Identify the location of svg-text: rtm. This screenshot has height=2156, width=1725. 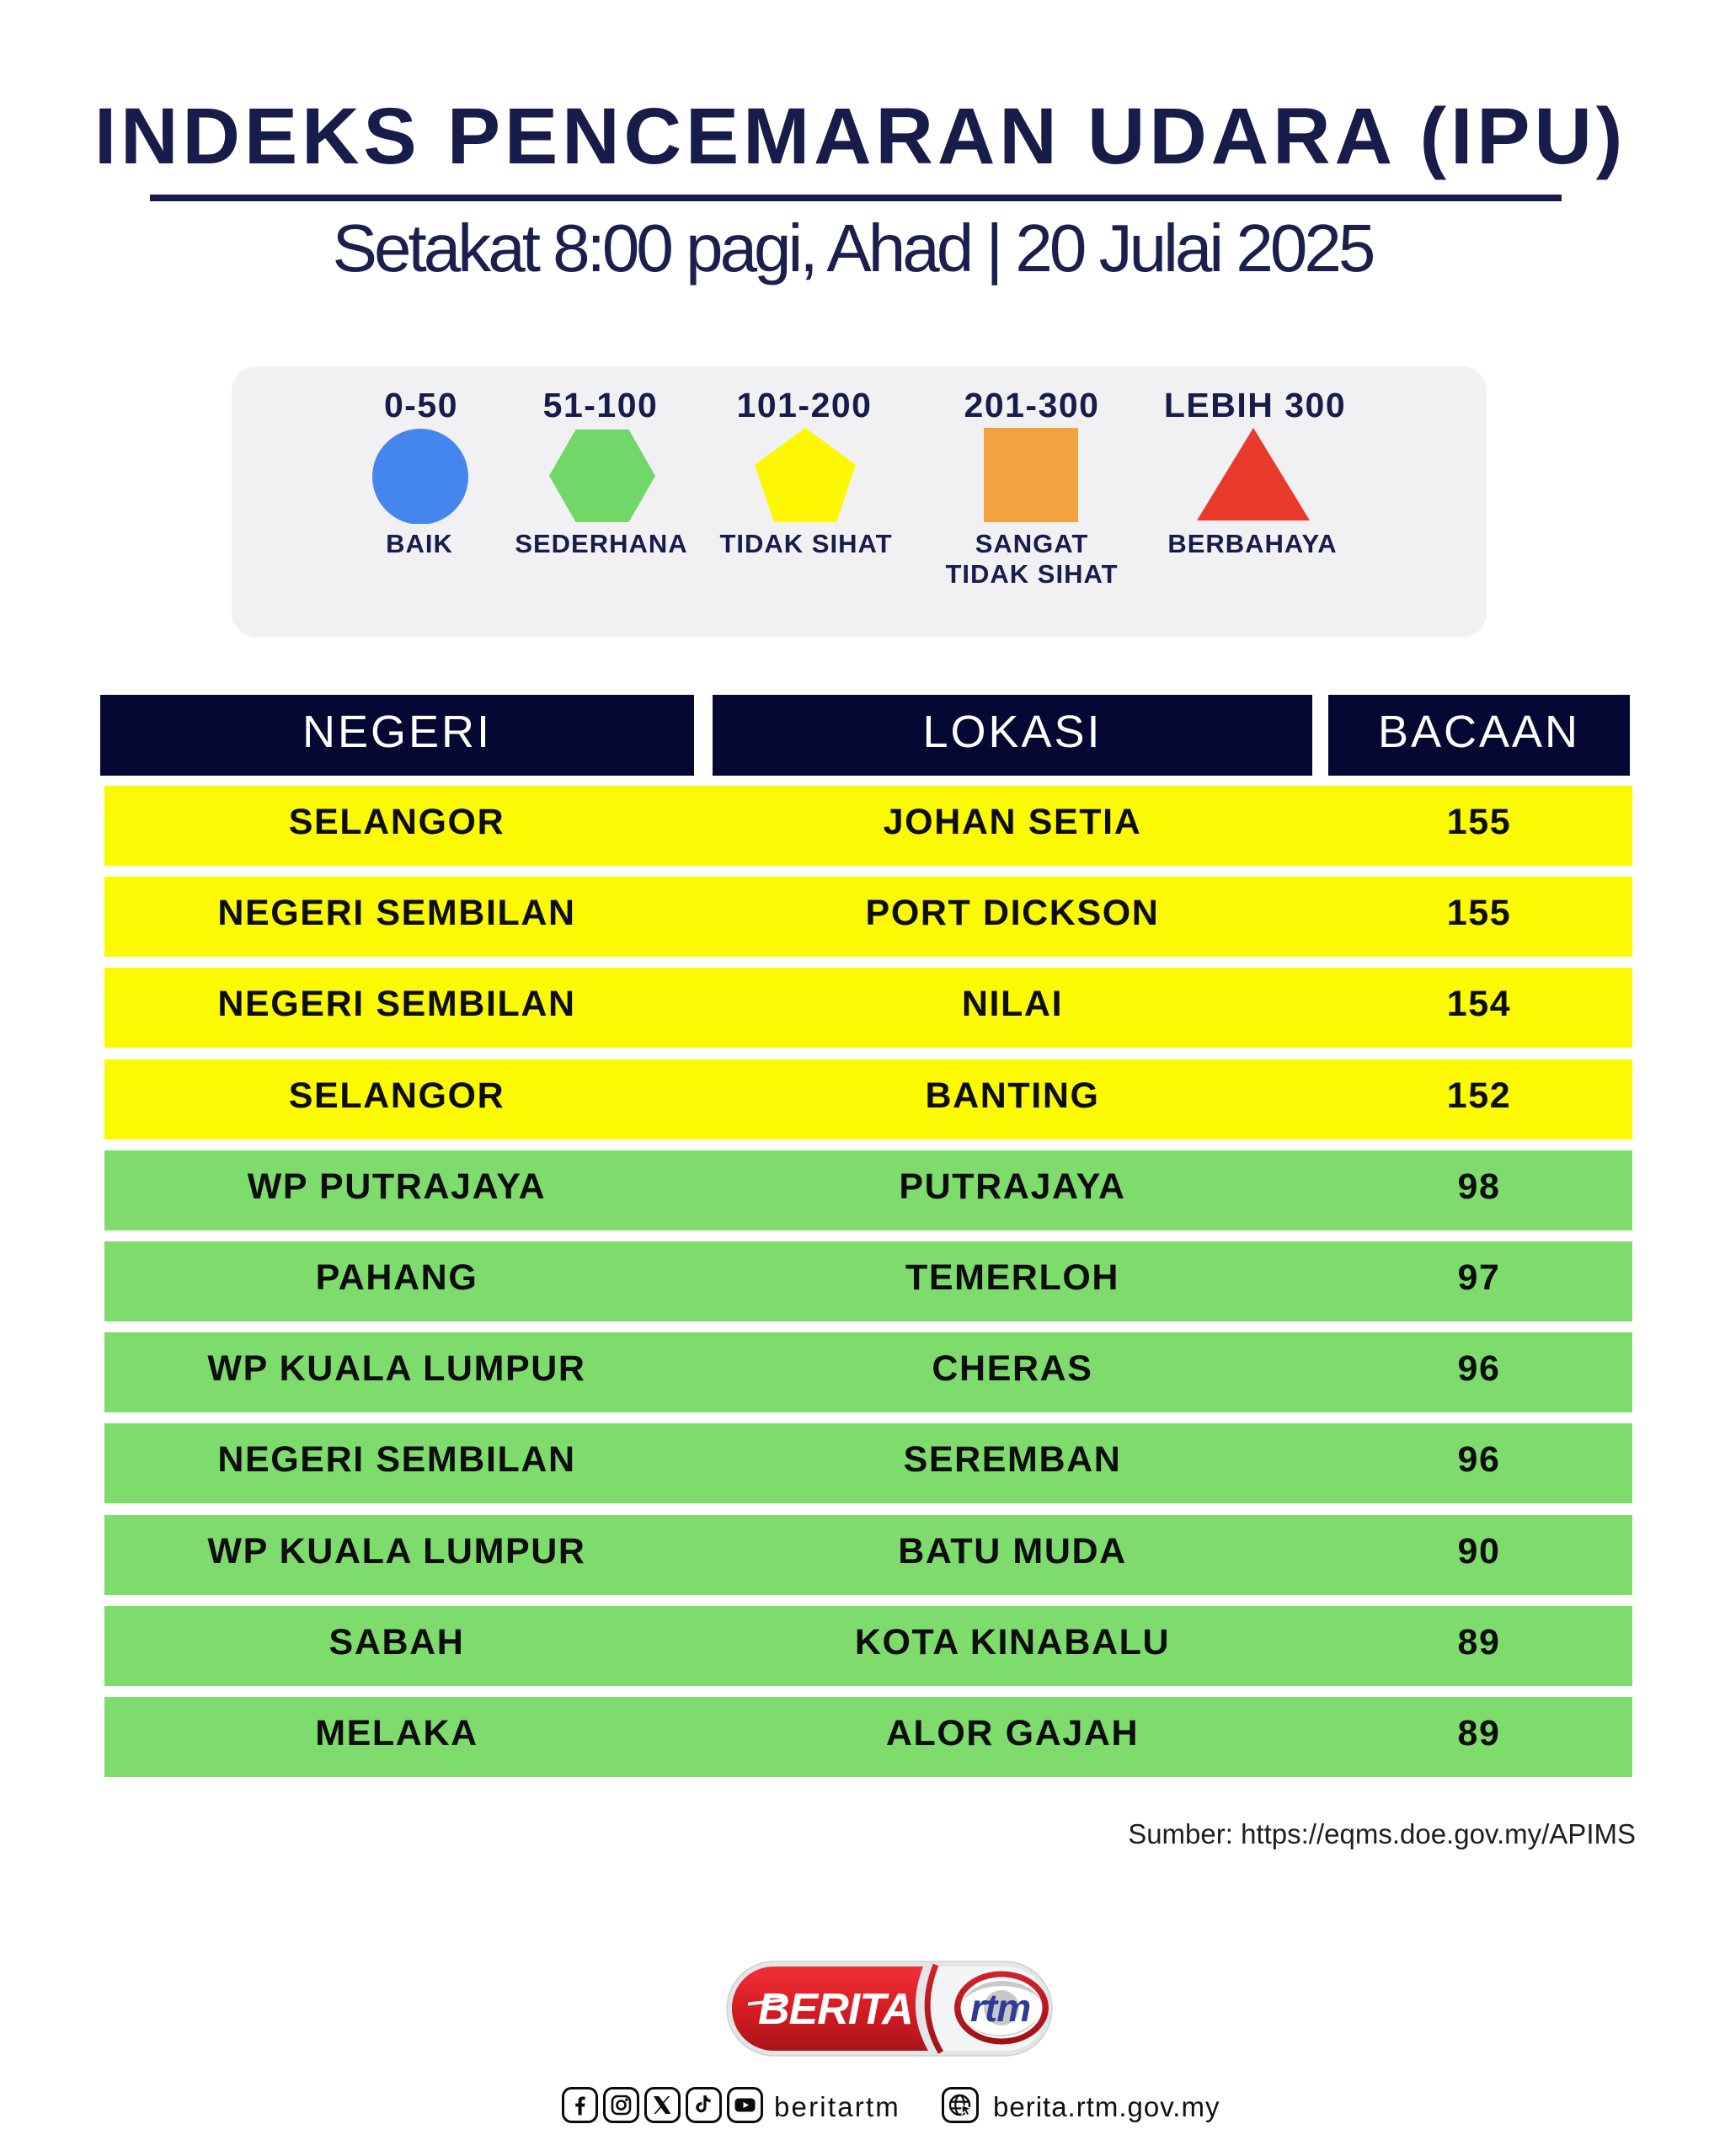
(1000, 2008).